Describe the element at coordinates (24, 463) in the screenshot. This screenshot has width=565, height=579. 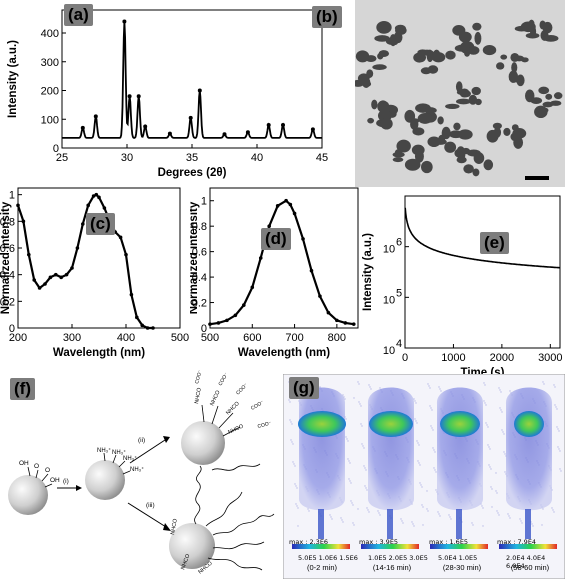
I see `oh-label: OH` at that location.